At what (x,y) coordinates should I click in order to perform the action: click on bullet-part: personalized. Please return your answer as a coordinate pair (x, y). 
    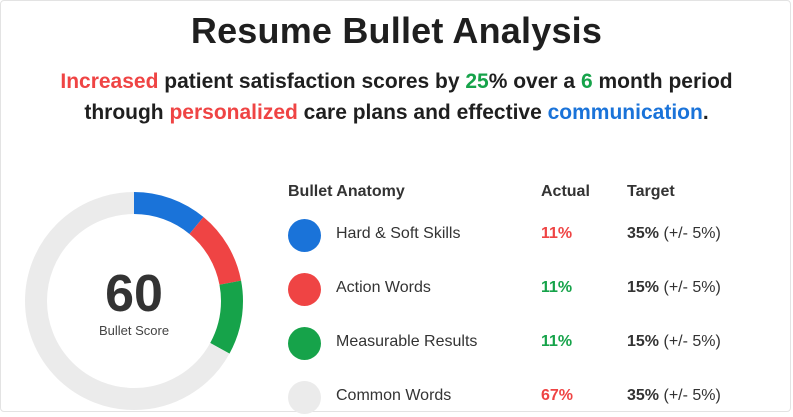
    Looking at the image, I should click on (233, 112).